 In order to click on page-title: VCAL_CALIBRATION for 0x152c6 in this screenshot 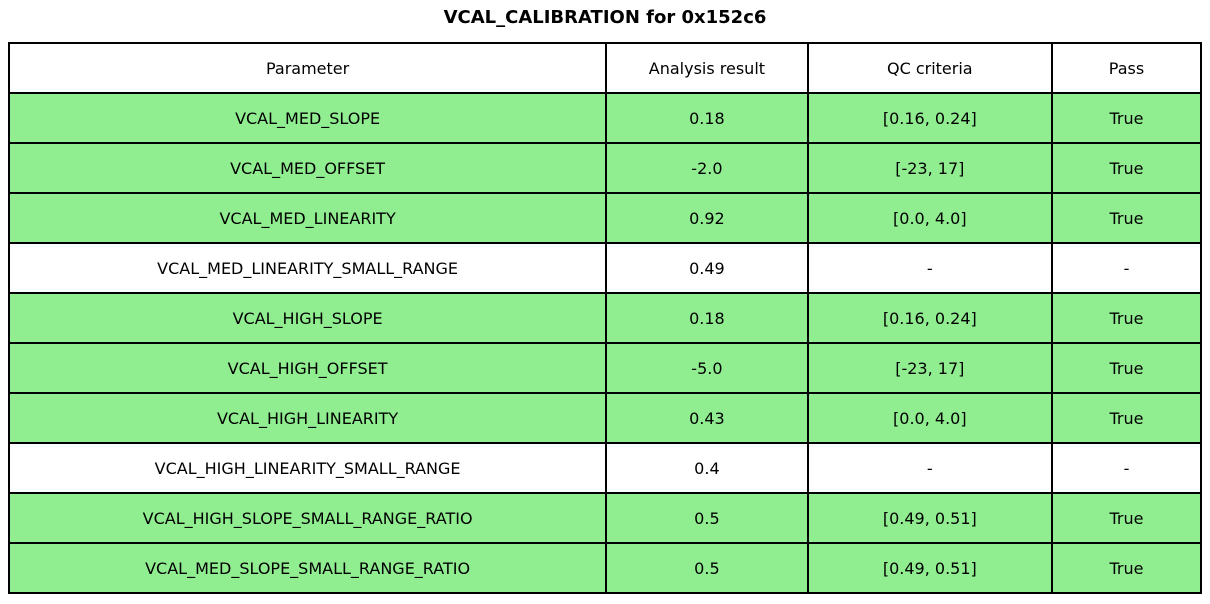, I will do `click(605, 17)`.